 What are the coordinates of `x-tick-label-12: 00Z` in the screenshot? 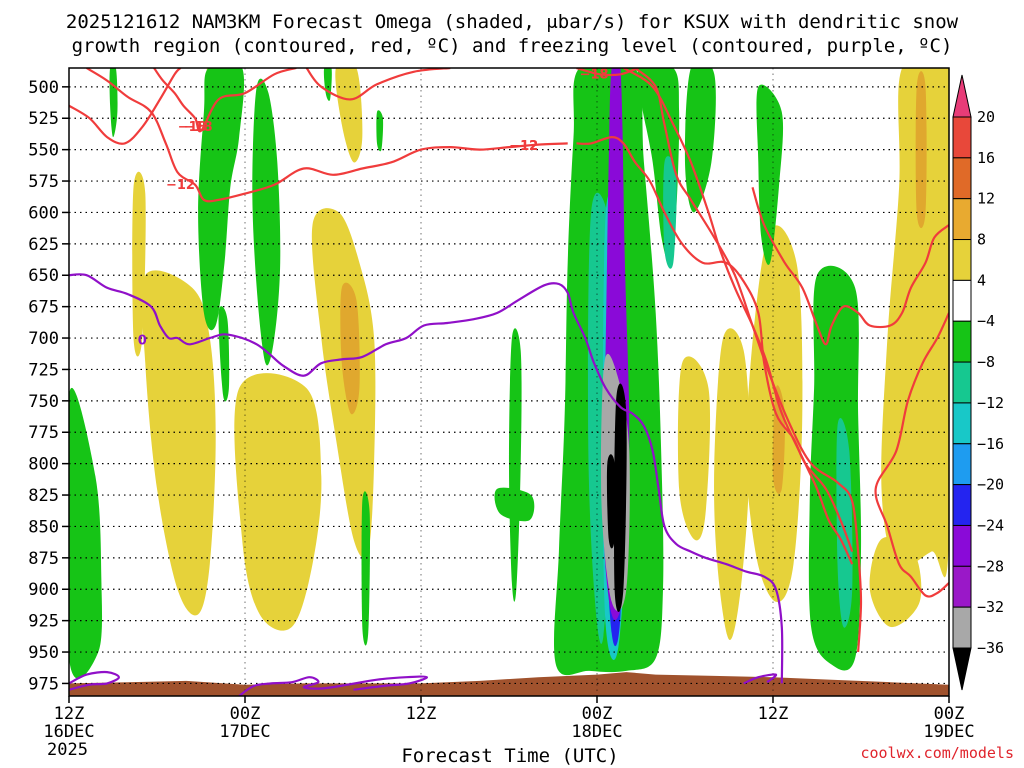 It's located at (245, 714).